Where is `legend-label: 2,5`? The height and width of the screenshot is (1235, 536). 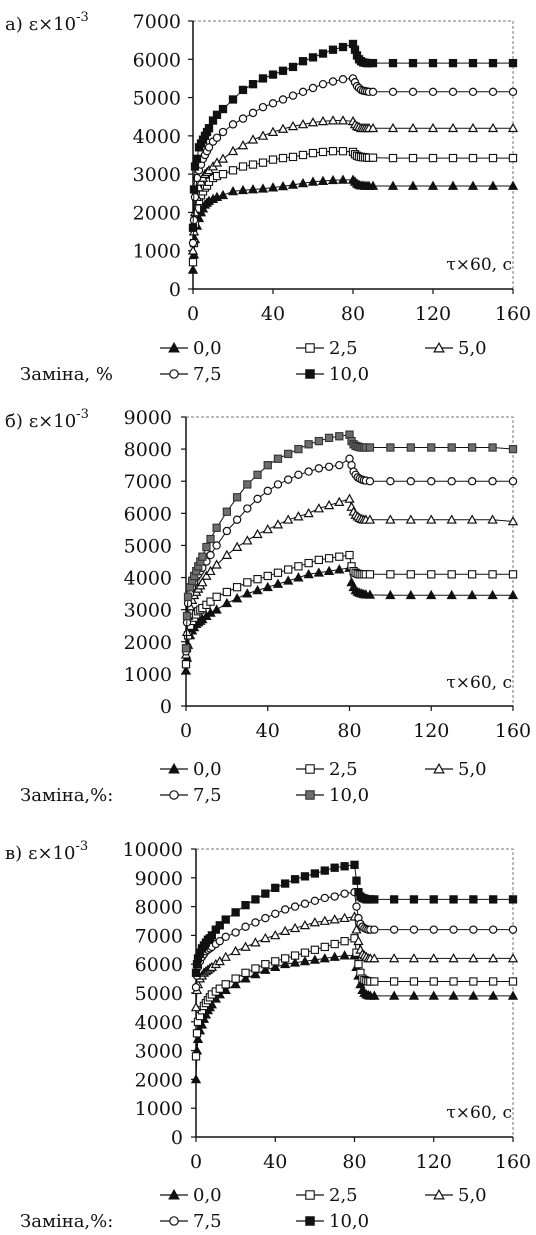 legend-label: 2,5 is located at coordinates (343, 1195).